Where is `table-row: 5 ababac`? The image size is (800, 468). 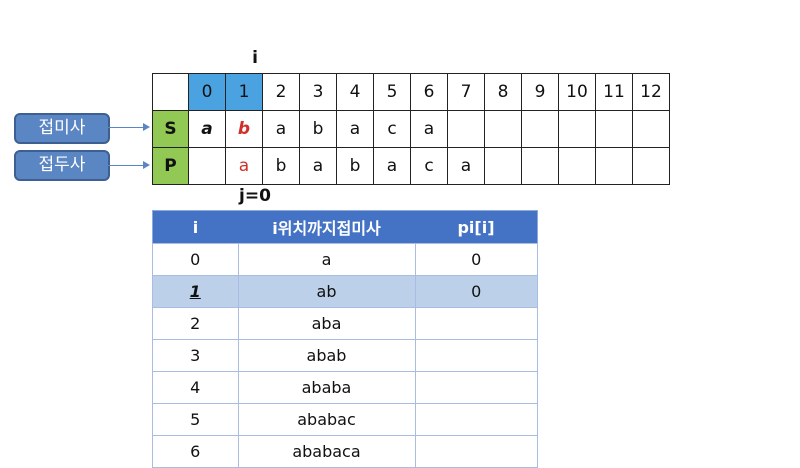 table-row: 5 ababac is located at coordinates (345, 419).